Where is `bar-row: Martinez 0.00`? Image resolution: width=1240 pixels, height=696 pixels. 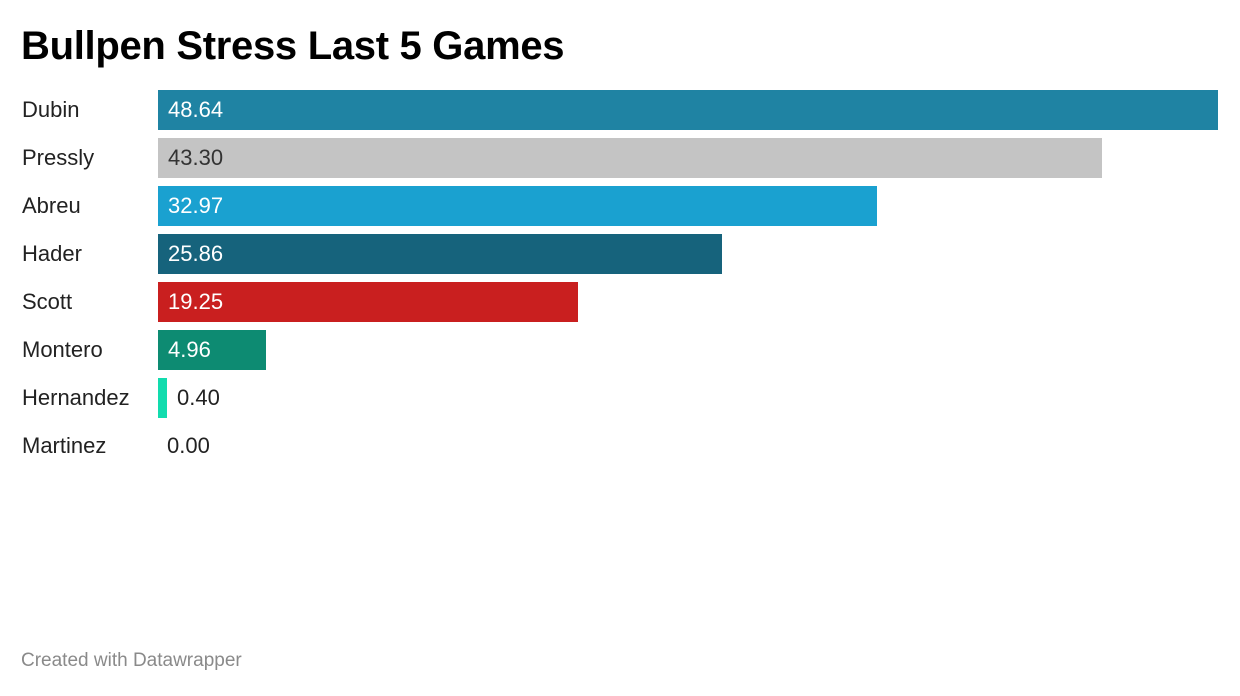 bar-row: Martinez 0.00 is located at coordinates (620, 446).